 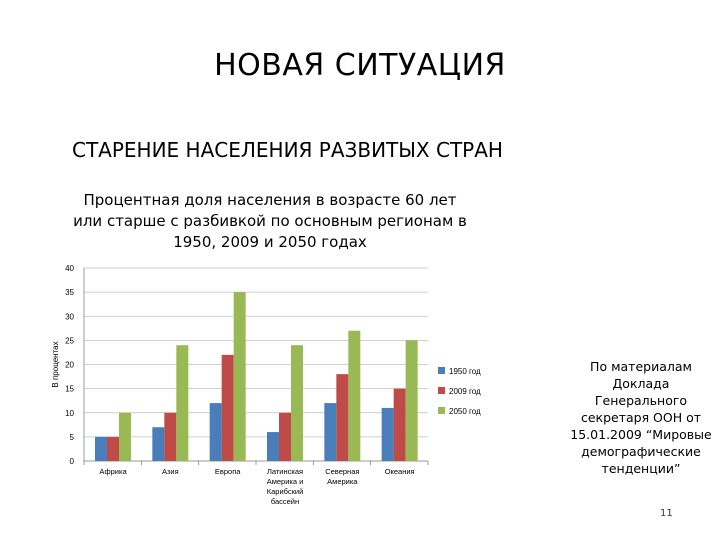 I want to click on x-tick-label: Европа, so click(x=228, y=471).